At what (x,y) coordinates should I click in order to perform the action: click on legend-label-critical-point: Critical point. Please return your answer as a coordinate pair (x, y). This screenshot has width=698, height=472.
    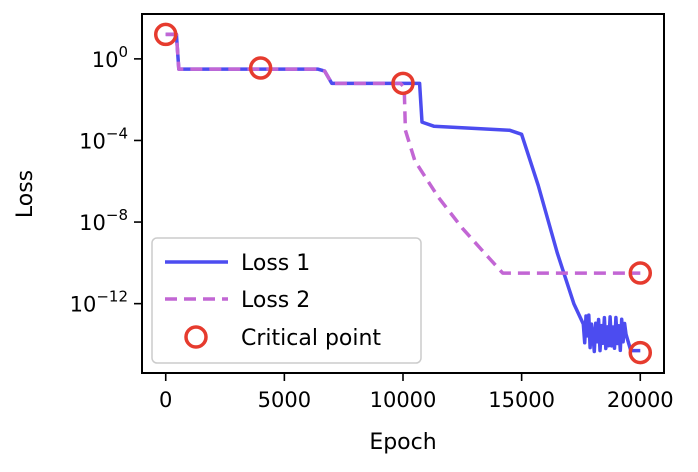
    Looking at the image, I should click on (311, 338).